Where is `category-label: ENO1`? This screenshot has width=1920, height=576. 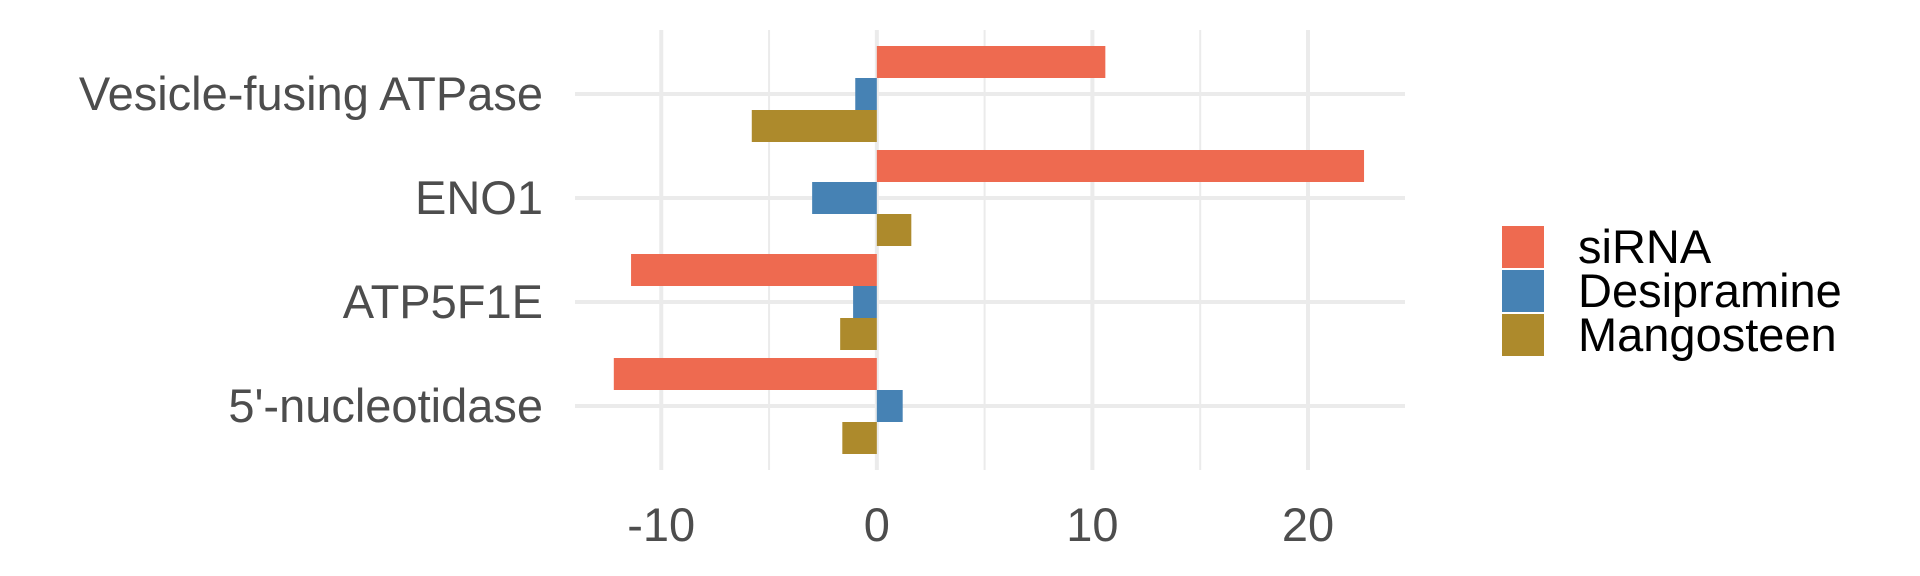 category-label: ENO1 is located at coordinates (479, 197).